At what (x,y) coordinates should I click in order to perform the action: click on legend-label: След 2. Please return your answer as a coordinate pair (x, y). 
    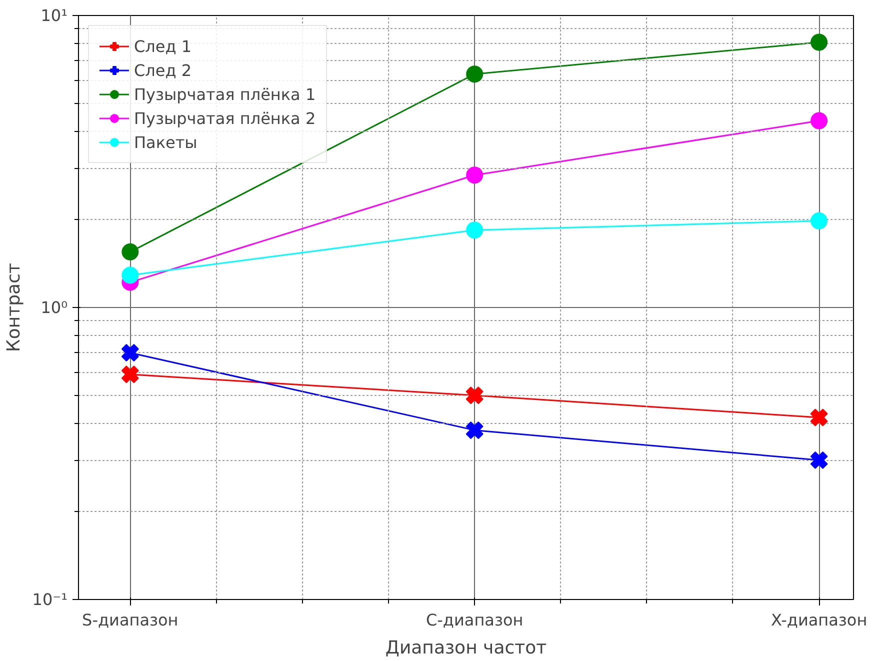
    Looking at the image, I should click on (163, 70).